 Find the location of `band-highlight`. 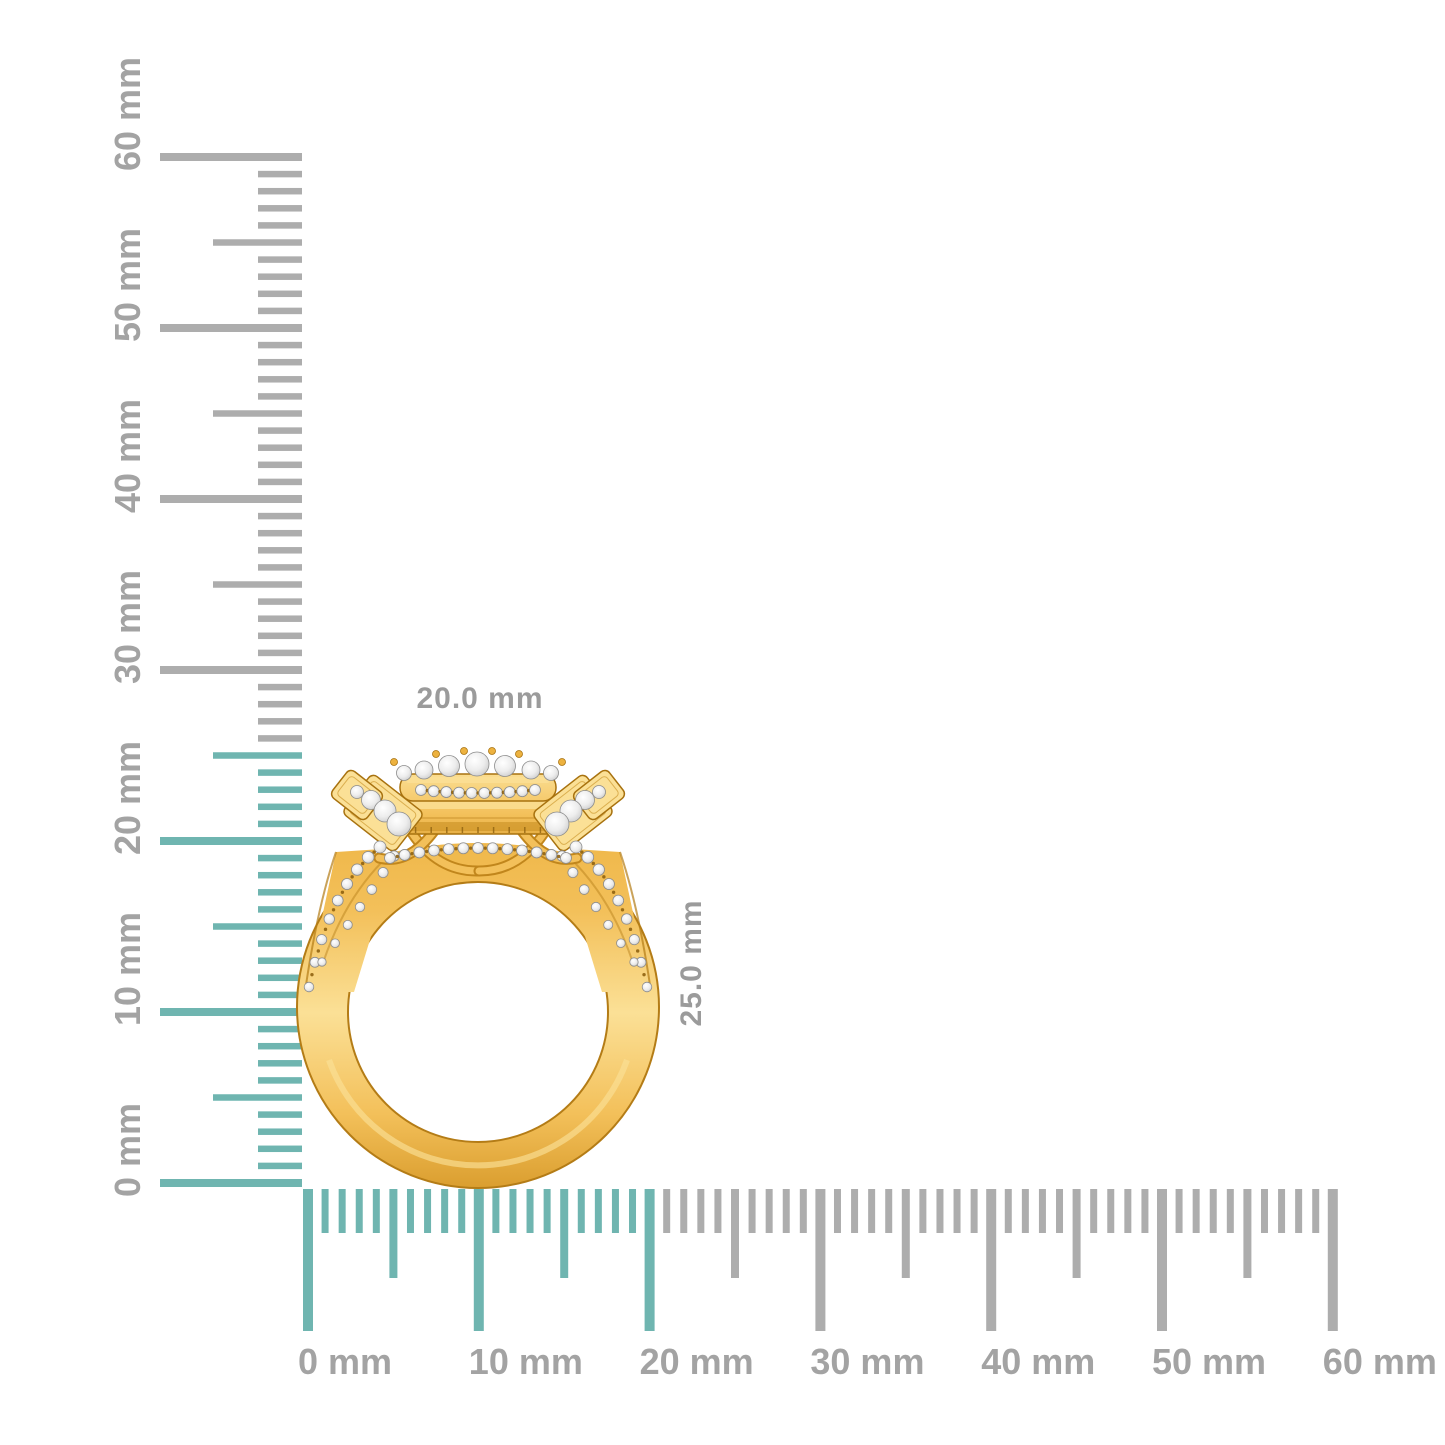

band-highlight is located at coordinates (478, 1113).